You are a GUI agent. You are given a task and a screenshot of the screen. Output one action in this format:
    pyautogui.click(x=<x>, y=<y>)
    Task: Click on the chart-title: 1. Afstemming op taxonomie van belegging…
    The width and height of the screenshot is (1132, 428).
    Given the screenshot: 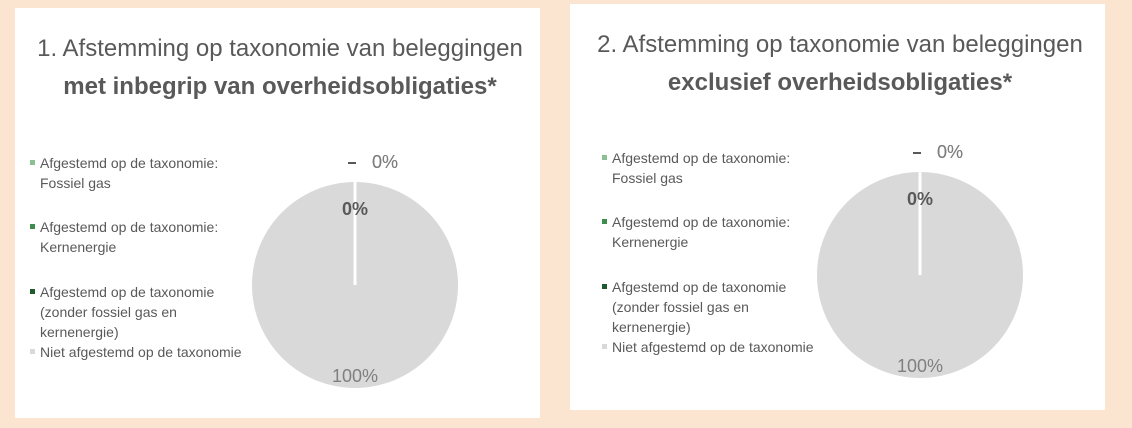 What is the action you would take?
    pyautogui.click(x=280, y=68)
    